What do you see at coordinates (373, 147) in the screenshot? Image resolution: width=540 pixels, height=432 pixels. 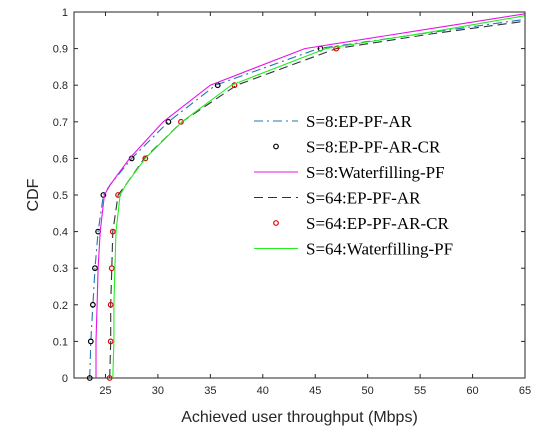 I see `legend-label: S=8:EP-PF-AR-CR` at bounding box center [373, 147].